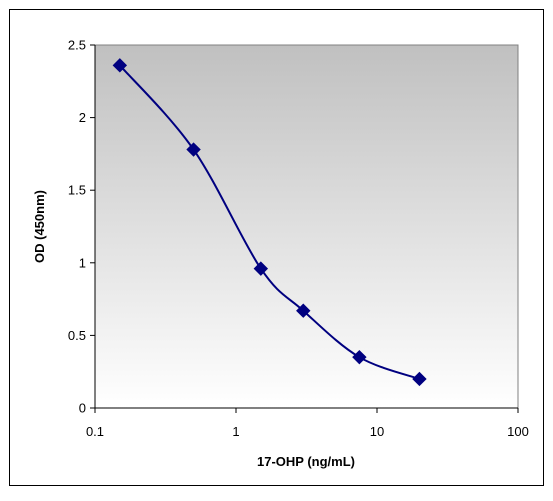 This screenshot has height=501, width=553. Describe the element at coordinates (306, 461) in the screenshot. I see `x-axis-title: 17-OHP (ng/mL)` at that location.